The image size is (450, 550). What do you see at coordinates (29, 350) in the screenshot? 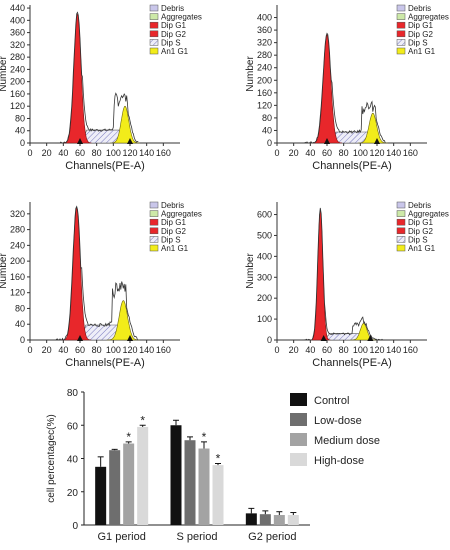
I see `x-tick-label: 0` at bounding box center [29, 350].